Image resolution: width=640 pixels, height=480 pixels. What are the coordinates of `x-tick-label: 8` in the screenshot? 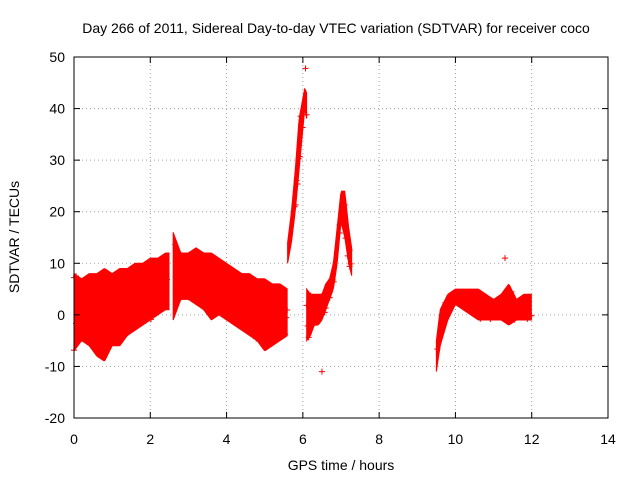 It's located at (379, 439).